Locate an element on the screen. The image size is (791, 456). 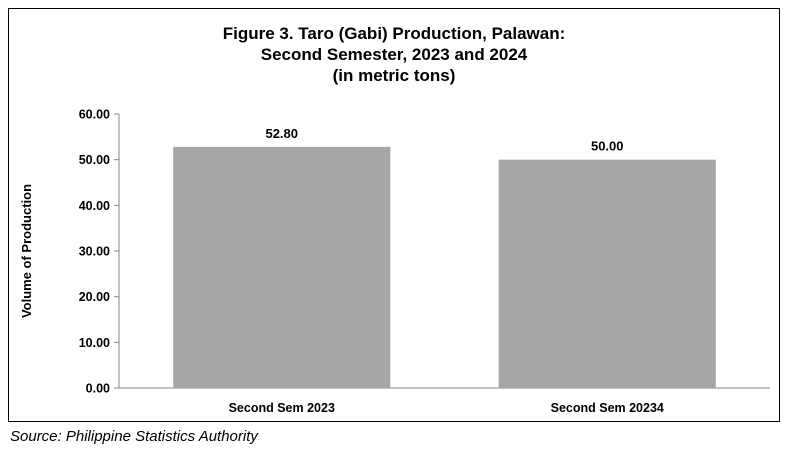
y-tick-label: 50.00 is located at coordinates (94, 160).